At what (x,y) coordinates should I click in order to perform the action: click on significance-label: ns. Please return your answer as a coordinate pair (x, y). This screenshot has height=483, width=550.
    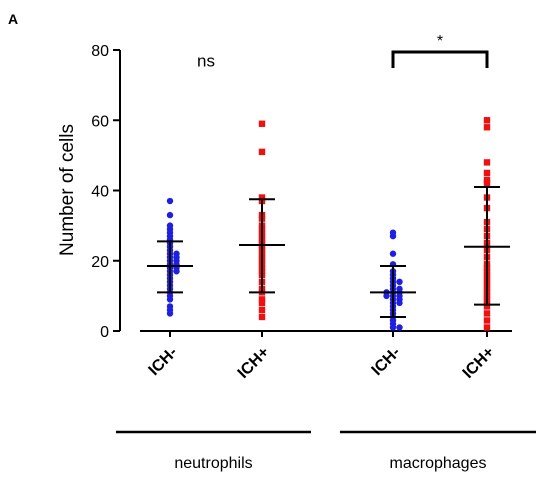
    Looking at the image, I should click on (206, 61).